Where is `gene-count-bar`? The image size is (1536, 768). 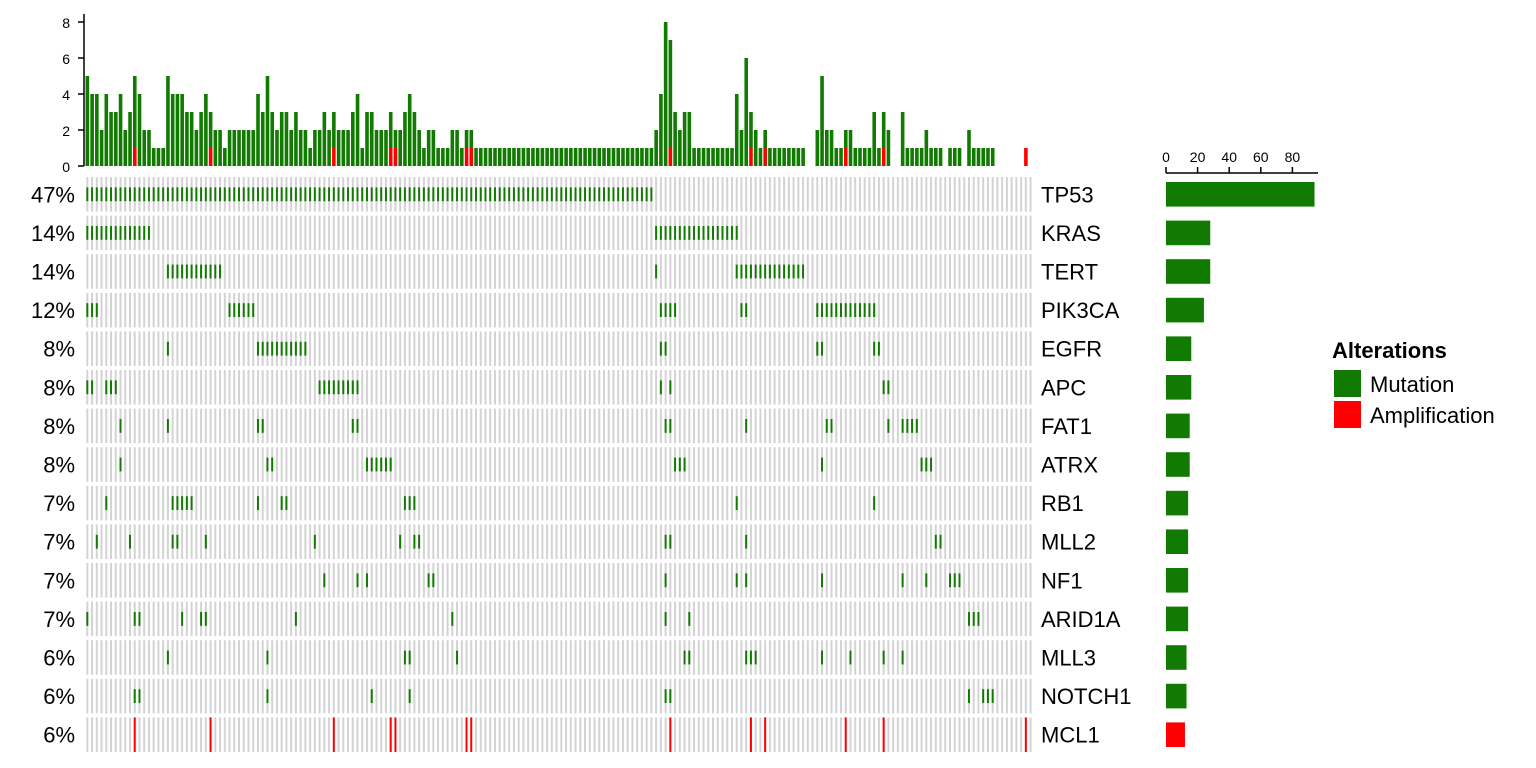 gene-count-bar is located at coordinates (1178, 426).